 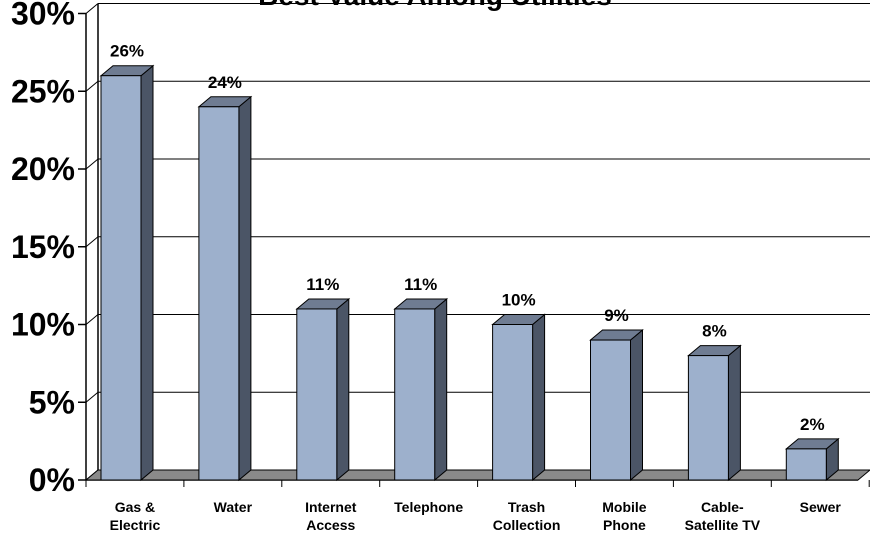 I want to click on y-tick-label: 20%, so click(x=43, y=169).